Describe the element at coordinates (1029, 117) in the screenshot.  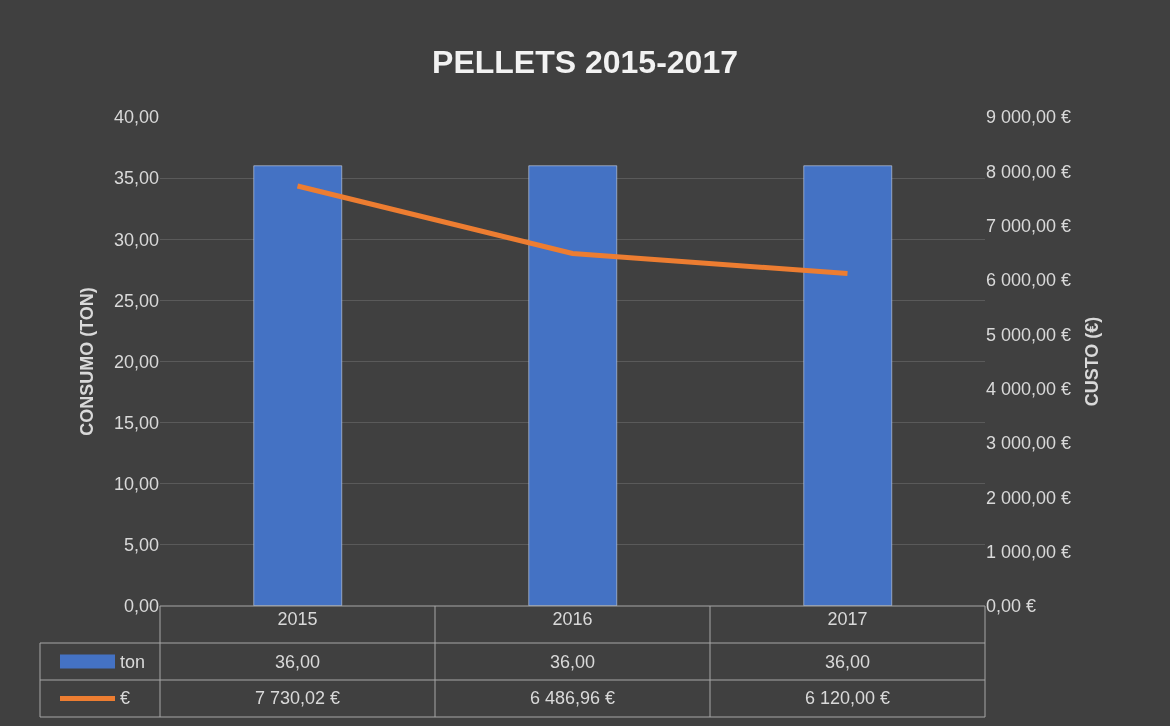
I see `y2-tick-label: 9 000,00 €` at that location.